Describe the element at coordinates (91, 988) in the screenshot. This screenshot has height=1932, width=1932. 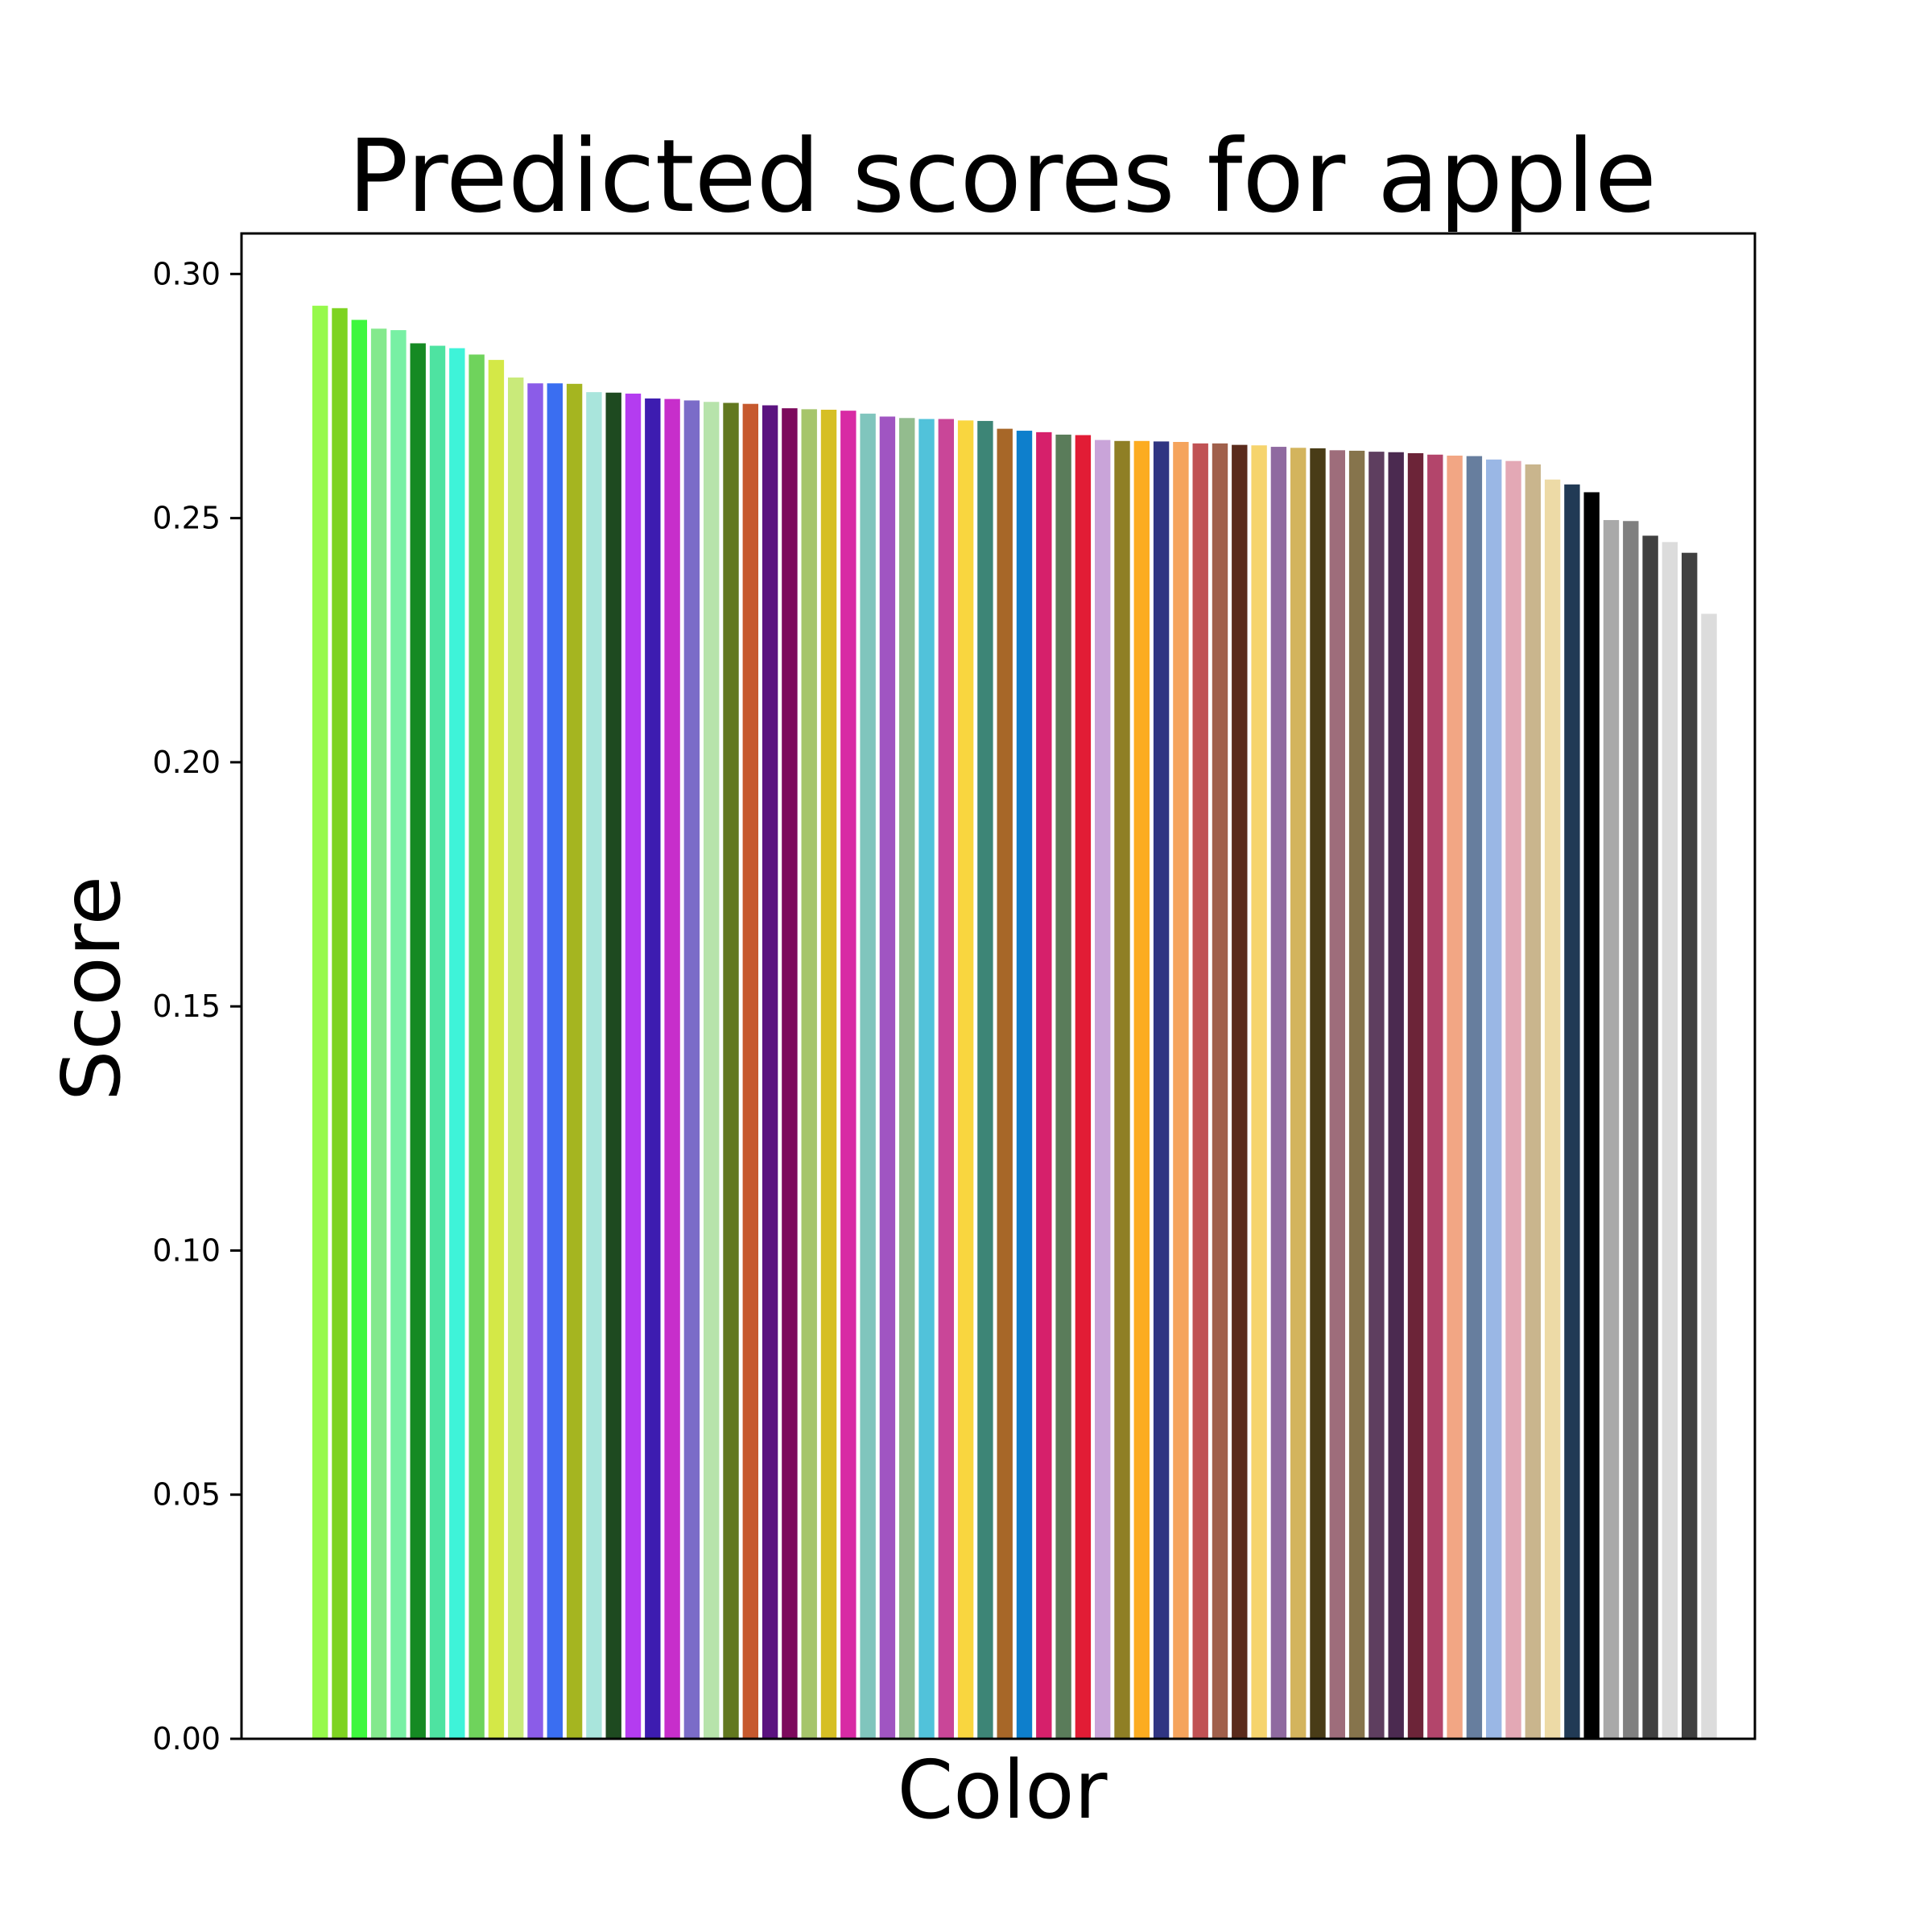
I see `y-axis-label: Score` at that location.